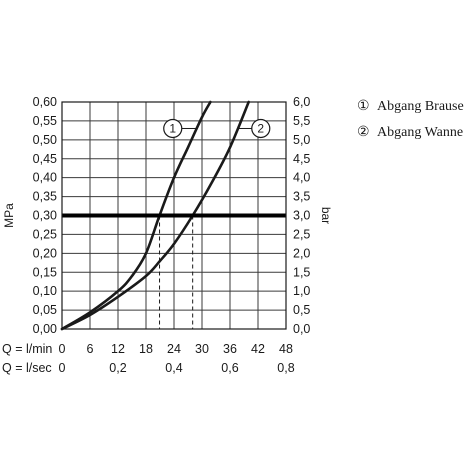  I want to click on x-tick-label-lmin: 30, so click(202, 349).